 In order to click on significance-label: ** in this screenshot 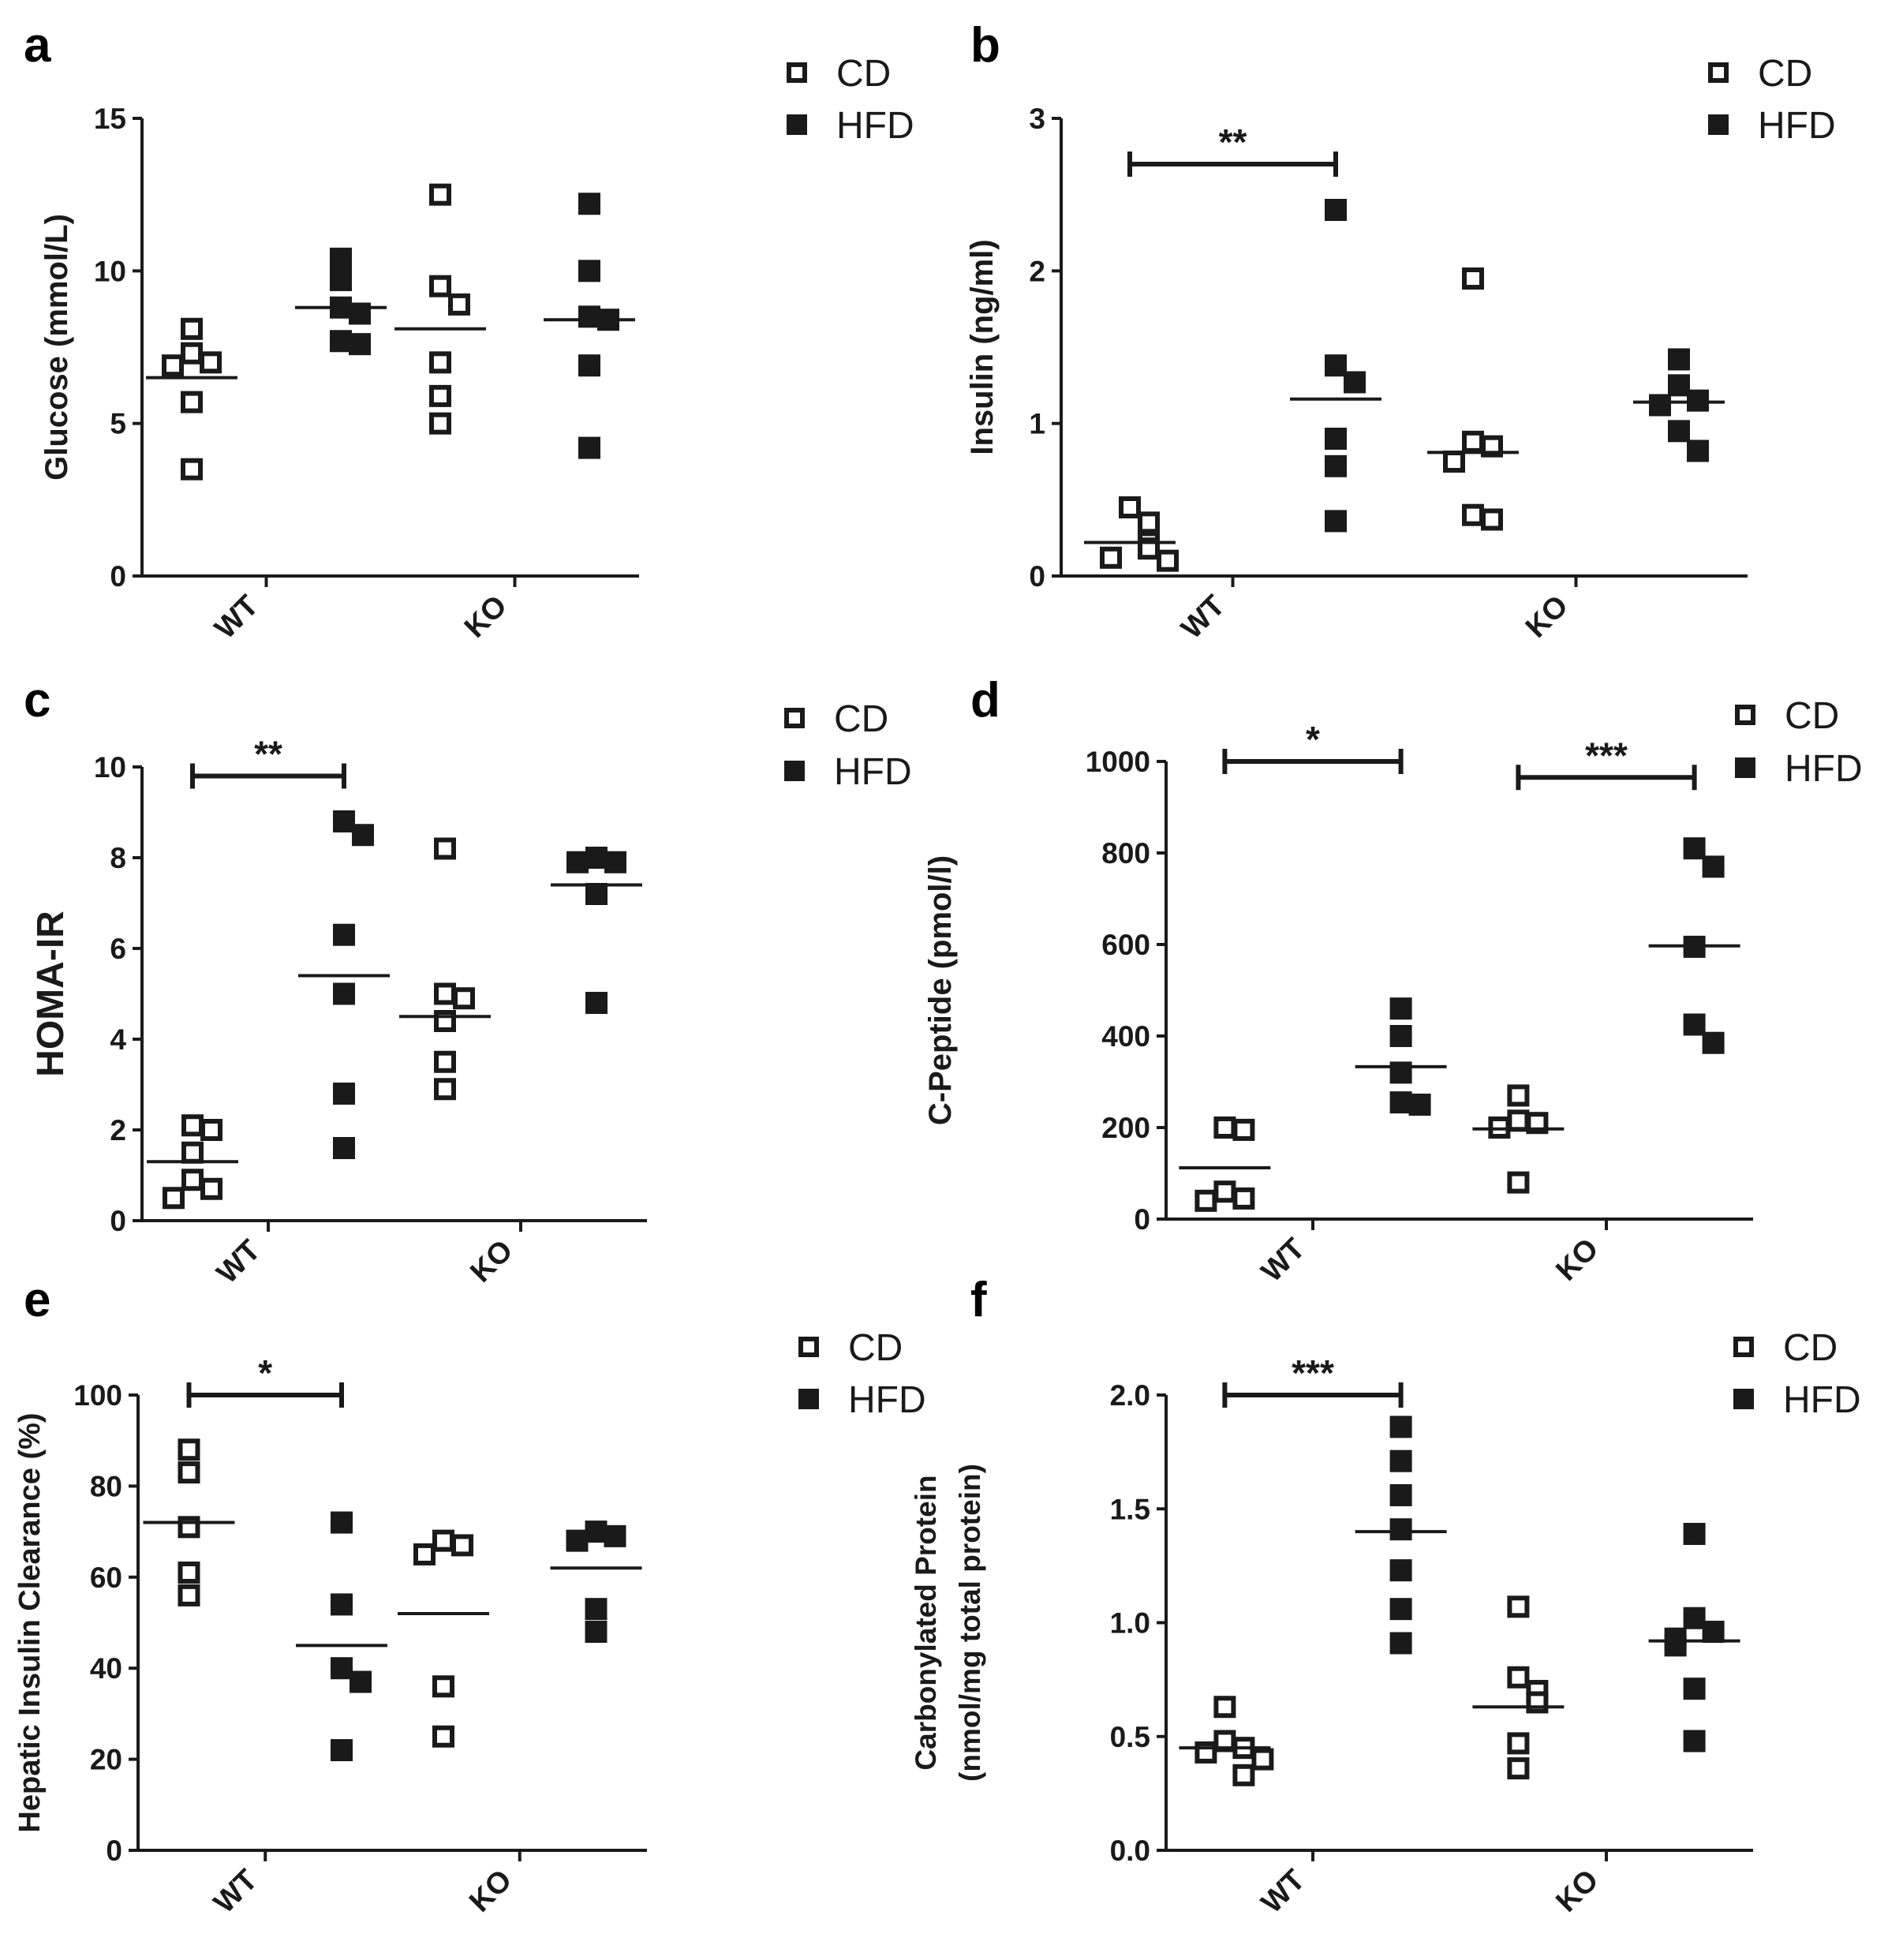, I will do `click(268, 754)`.